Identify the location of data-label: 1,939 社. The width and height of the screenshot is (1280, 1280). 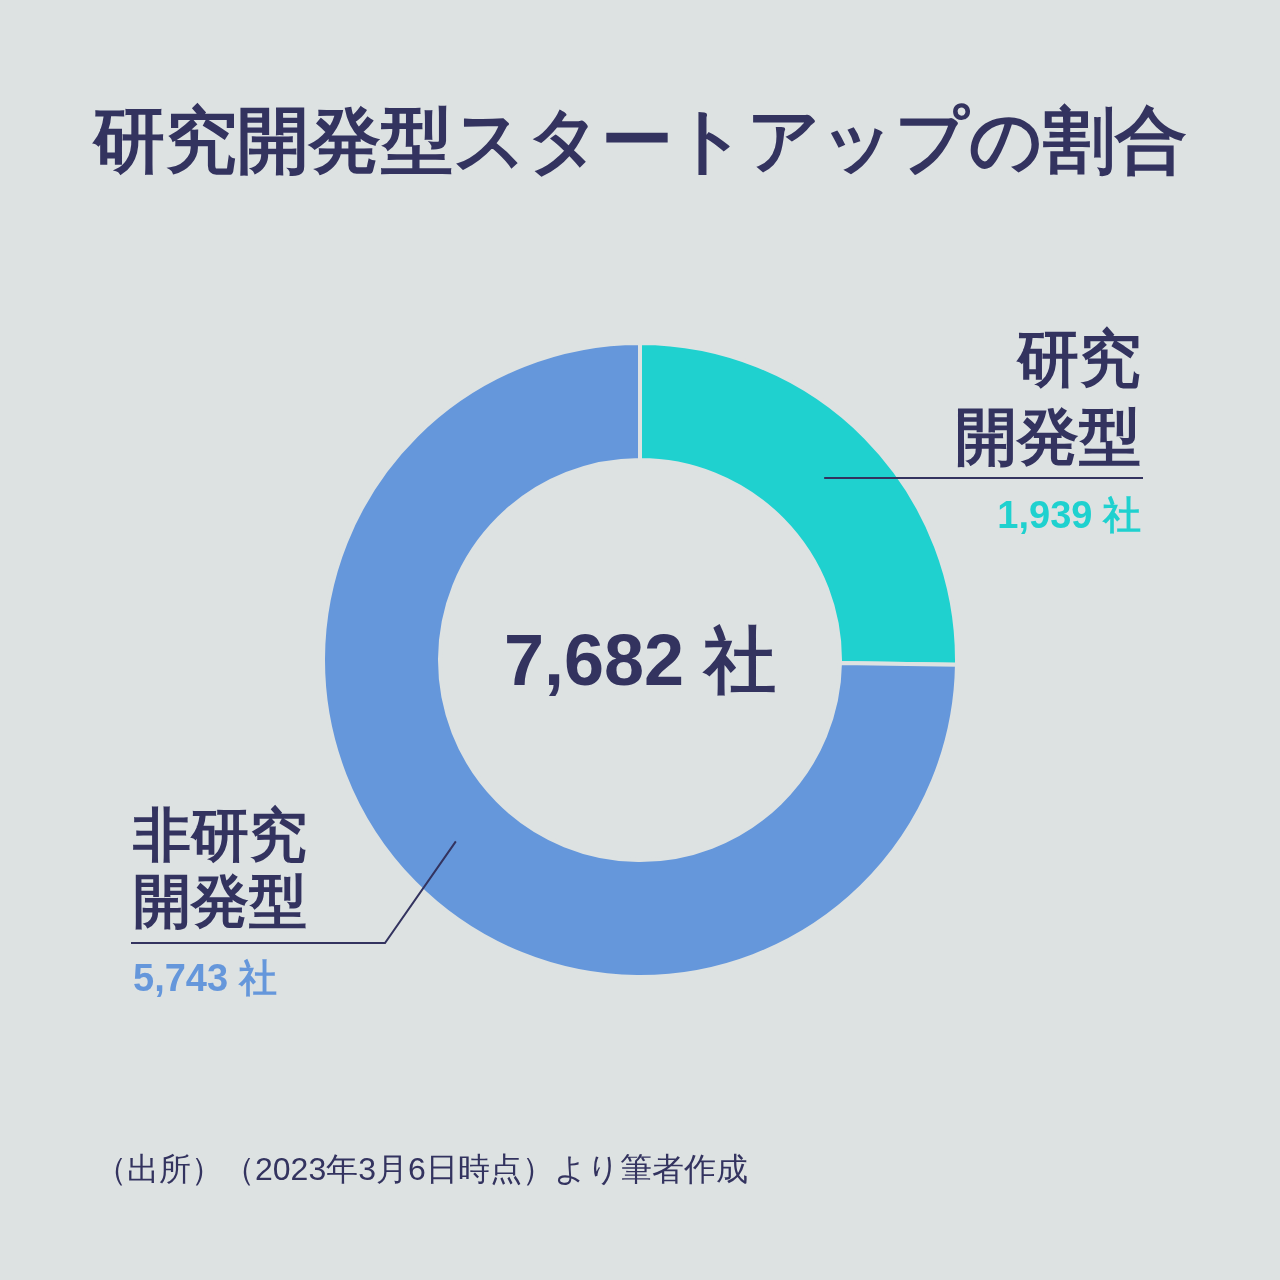
(1069, 515).